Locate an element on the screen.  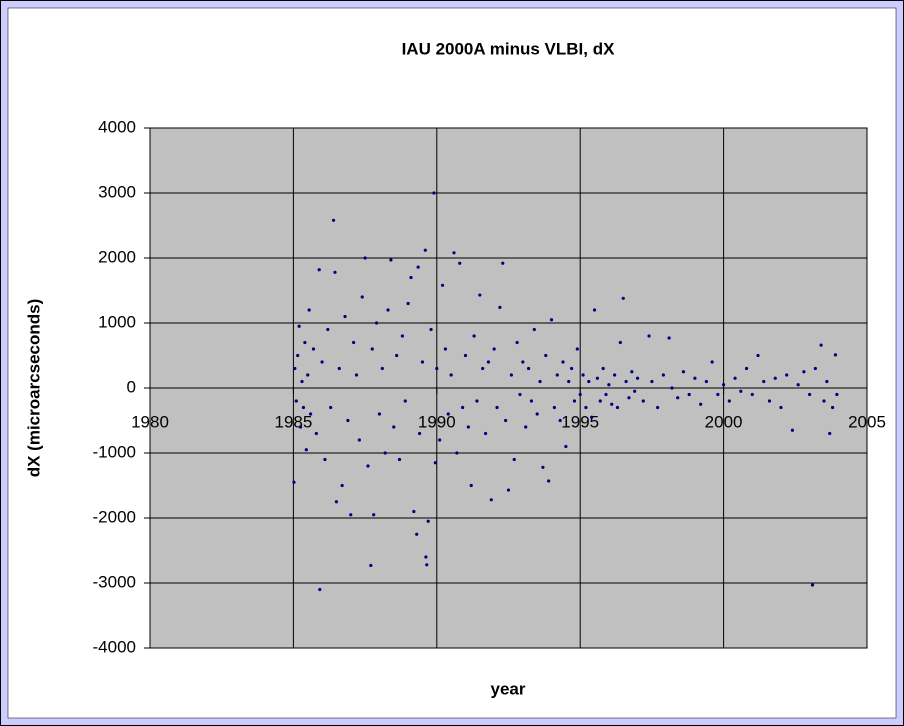
x-tick-label: 2005 is located at coordinates (867, 421).